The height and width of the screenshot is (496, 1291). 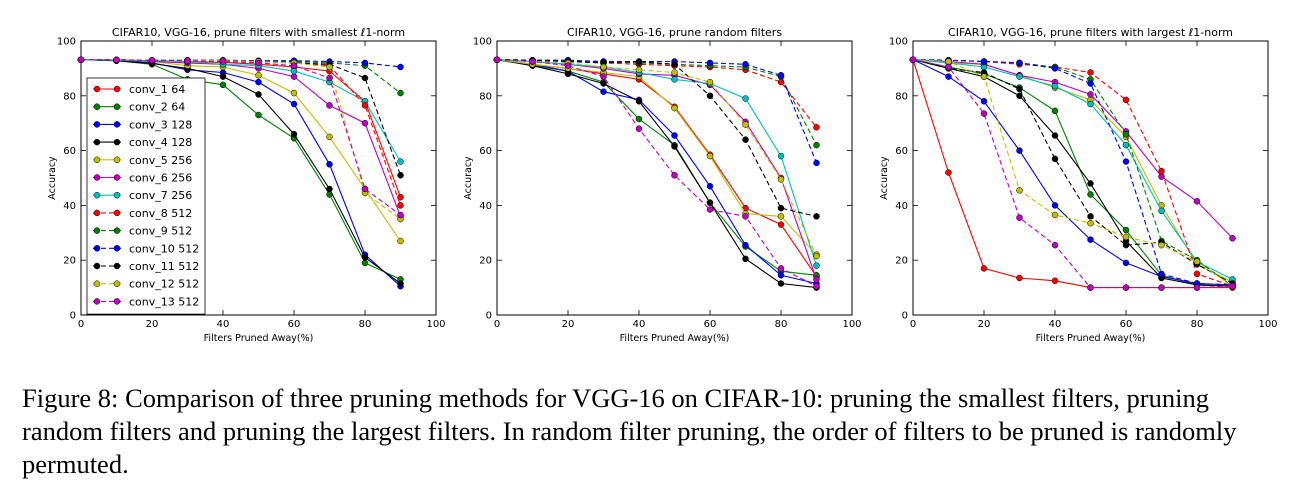 I want to click on y-tick-label: 80, so click(x=901, y=96).